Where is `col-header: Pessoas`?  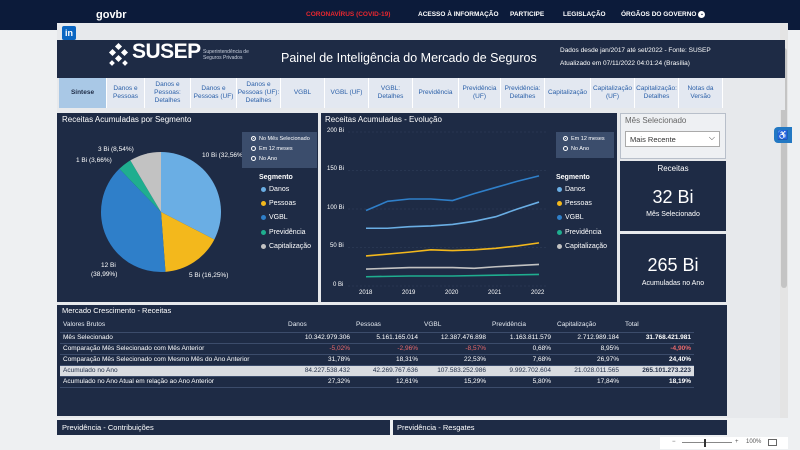 col-header: Pessoas is located at coordinates (387, 325).